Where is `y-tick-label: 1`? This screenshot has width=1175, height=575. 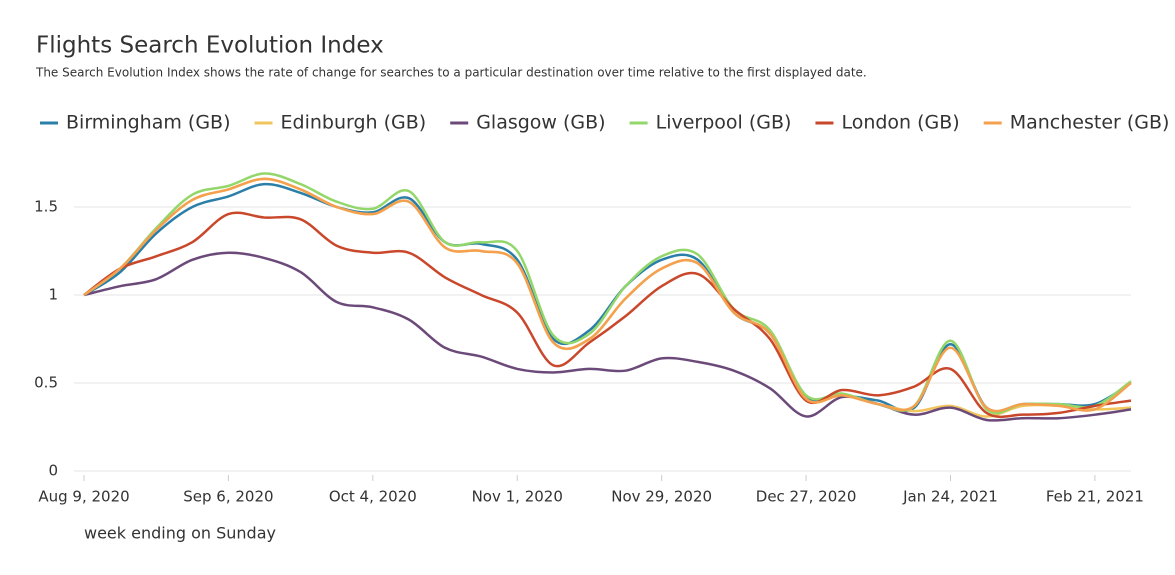 y-tick-label: 1 is located at coordinates (53, 295).